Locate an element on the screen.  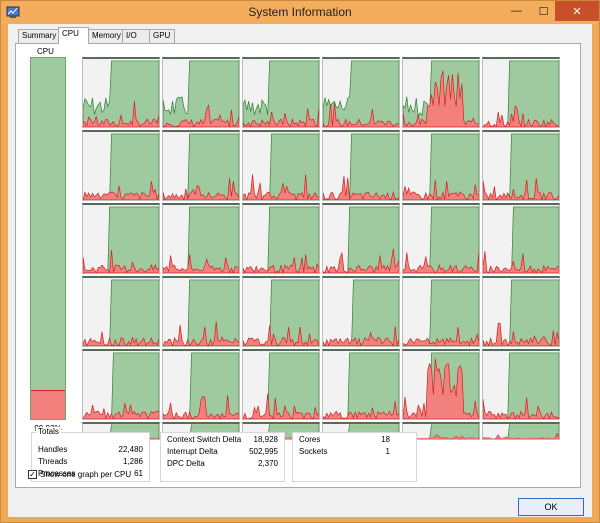
totals-row-processes: Processes 61 is located at coordinates (90, 474).